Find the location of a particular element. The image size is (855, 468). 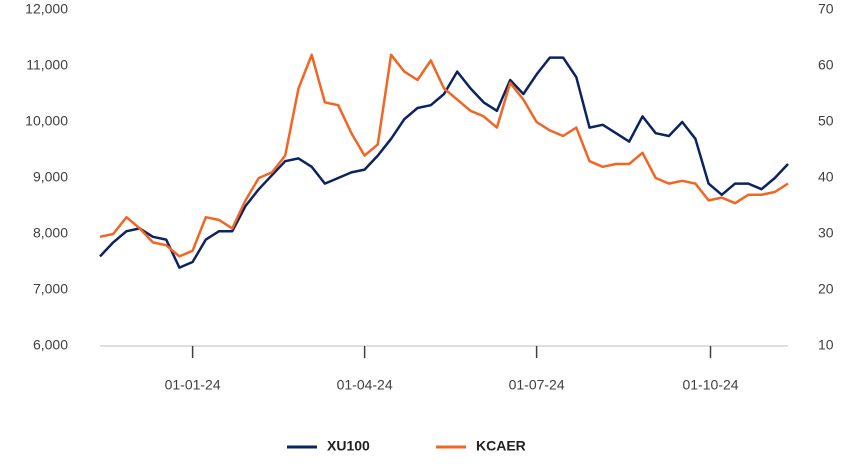

legend-label: XU100 is located at coordinates (348, 446).